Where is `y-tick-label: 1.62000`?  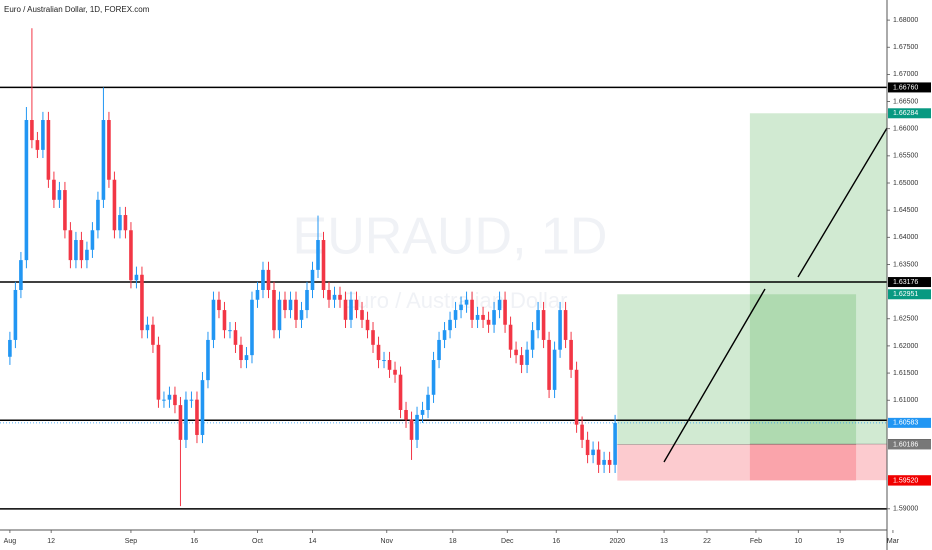 y-tick-label: 1.62000 is located at coordinates (905, 346).